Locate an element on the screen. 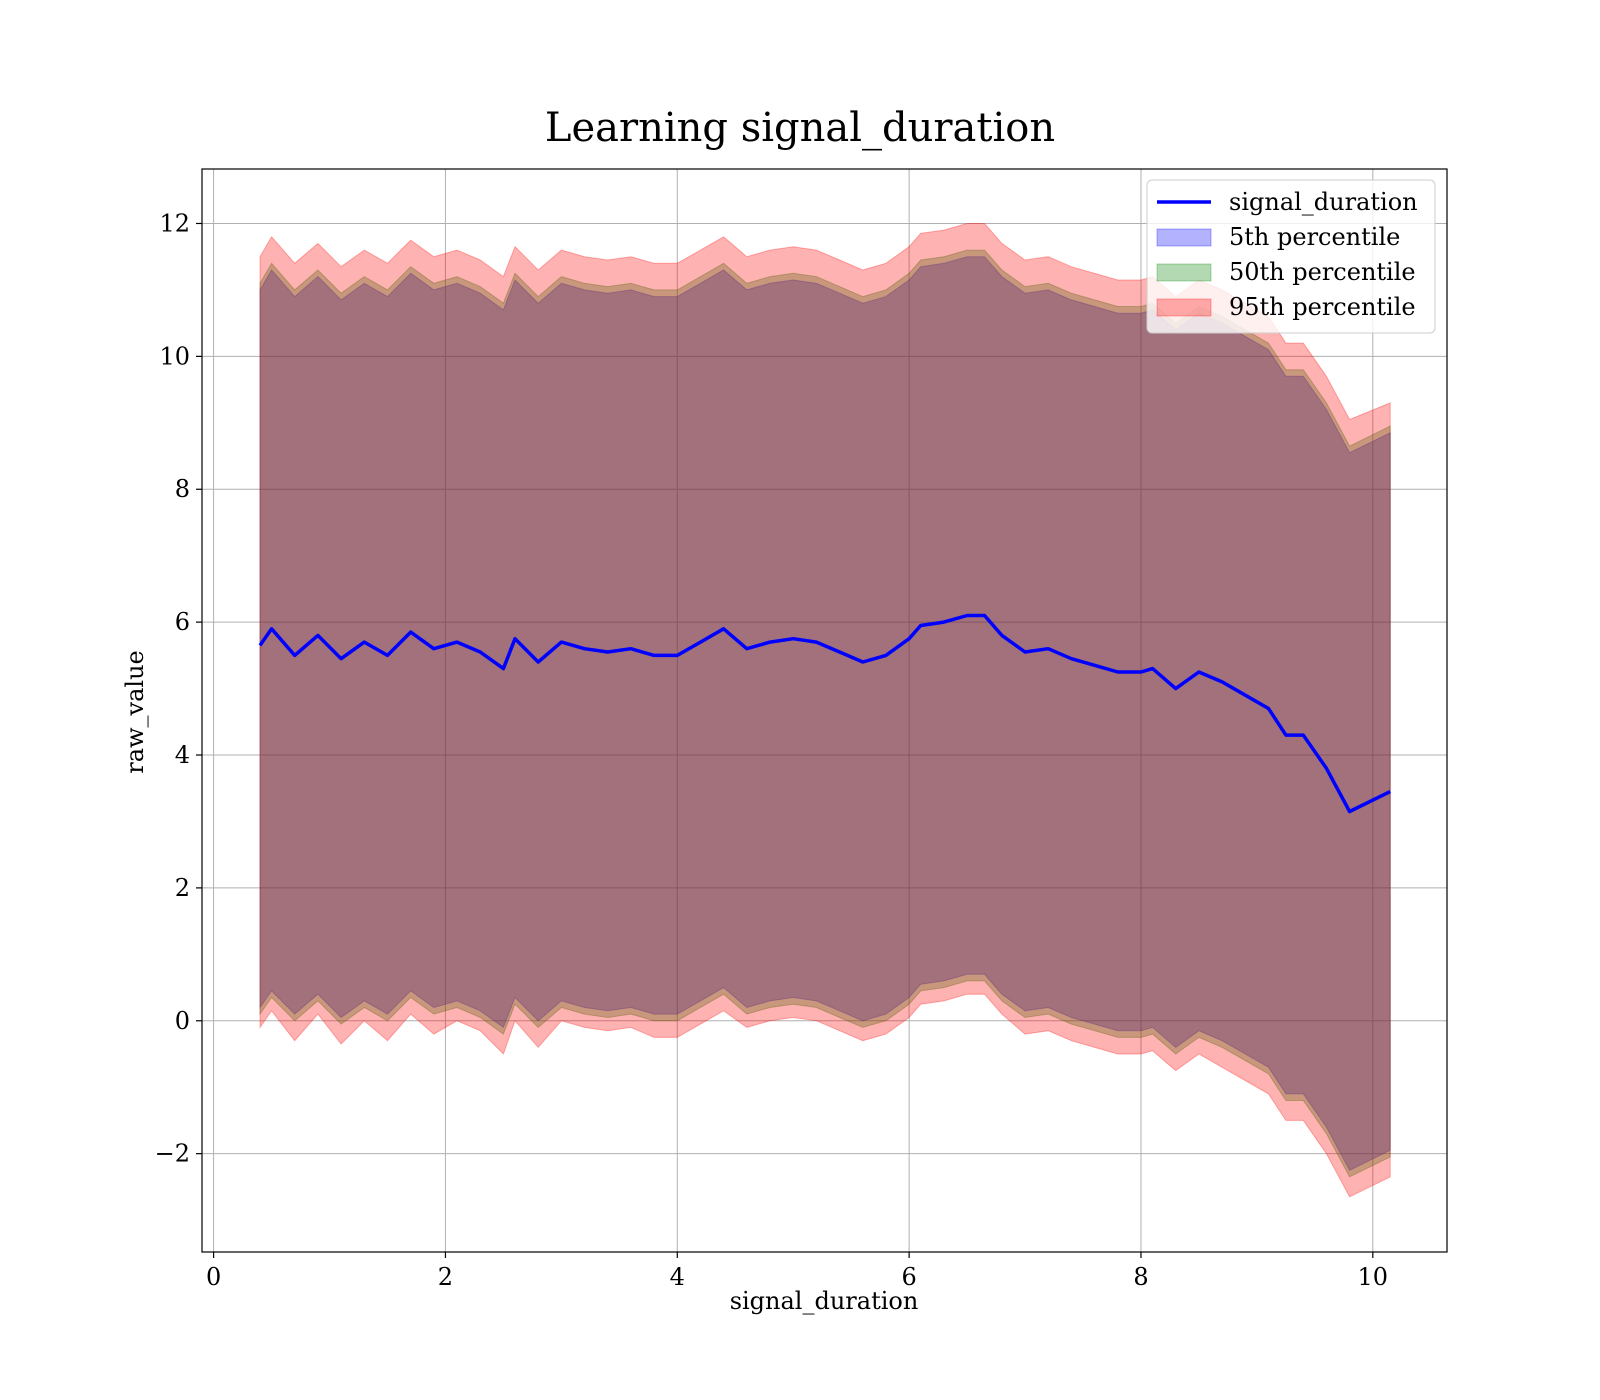  y-tick-label: 12 is located at coordinates (174, 223).